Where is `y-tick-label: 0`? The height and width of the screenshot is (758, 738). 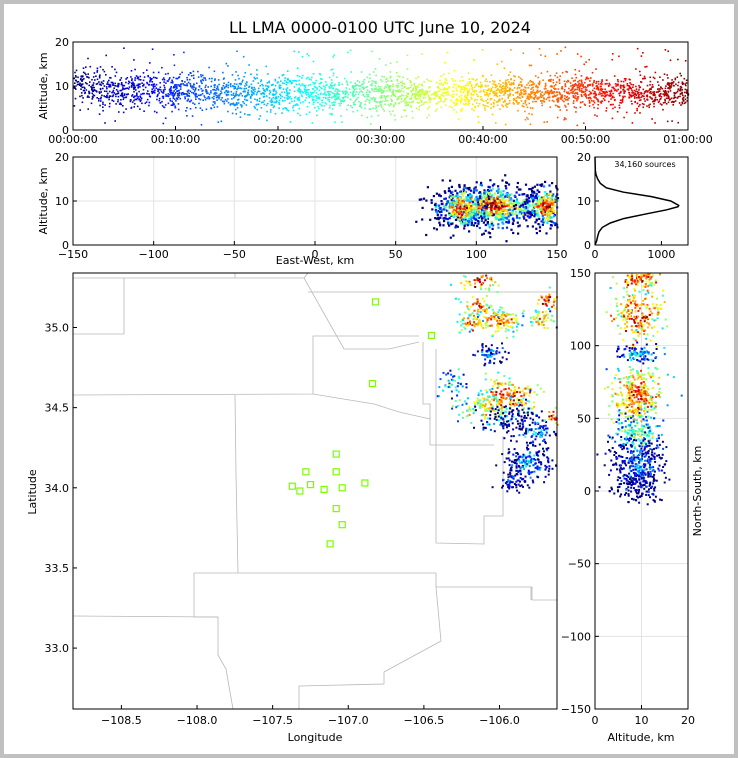 y-tick-label: 0 is located at coordinates (65, 245).